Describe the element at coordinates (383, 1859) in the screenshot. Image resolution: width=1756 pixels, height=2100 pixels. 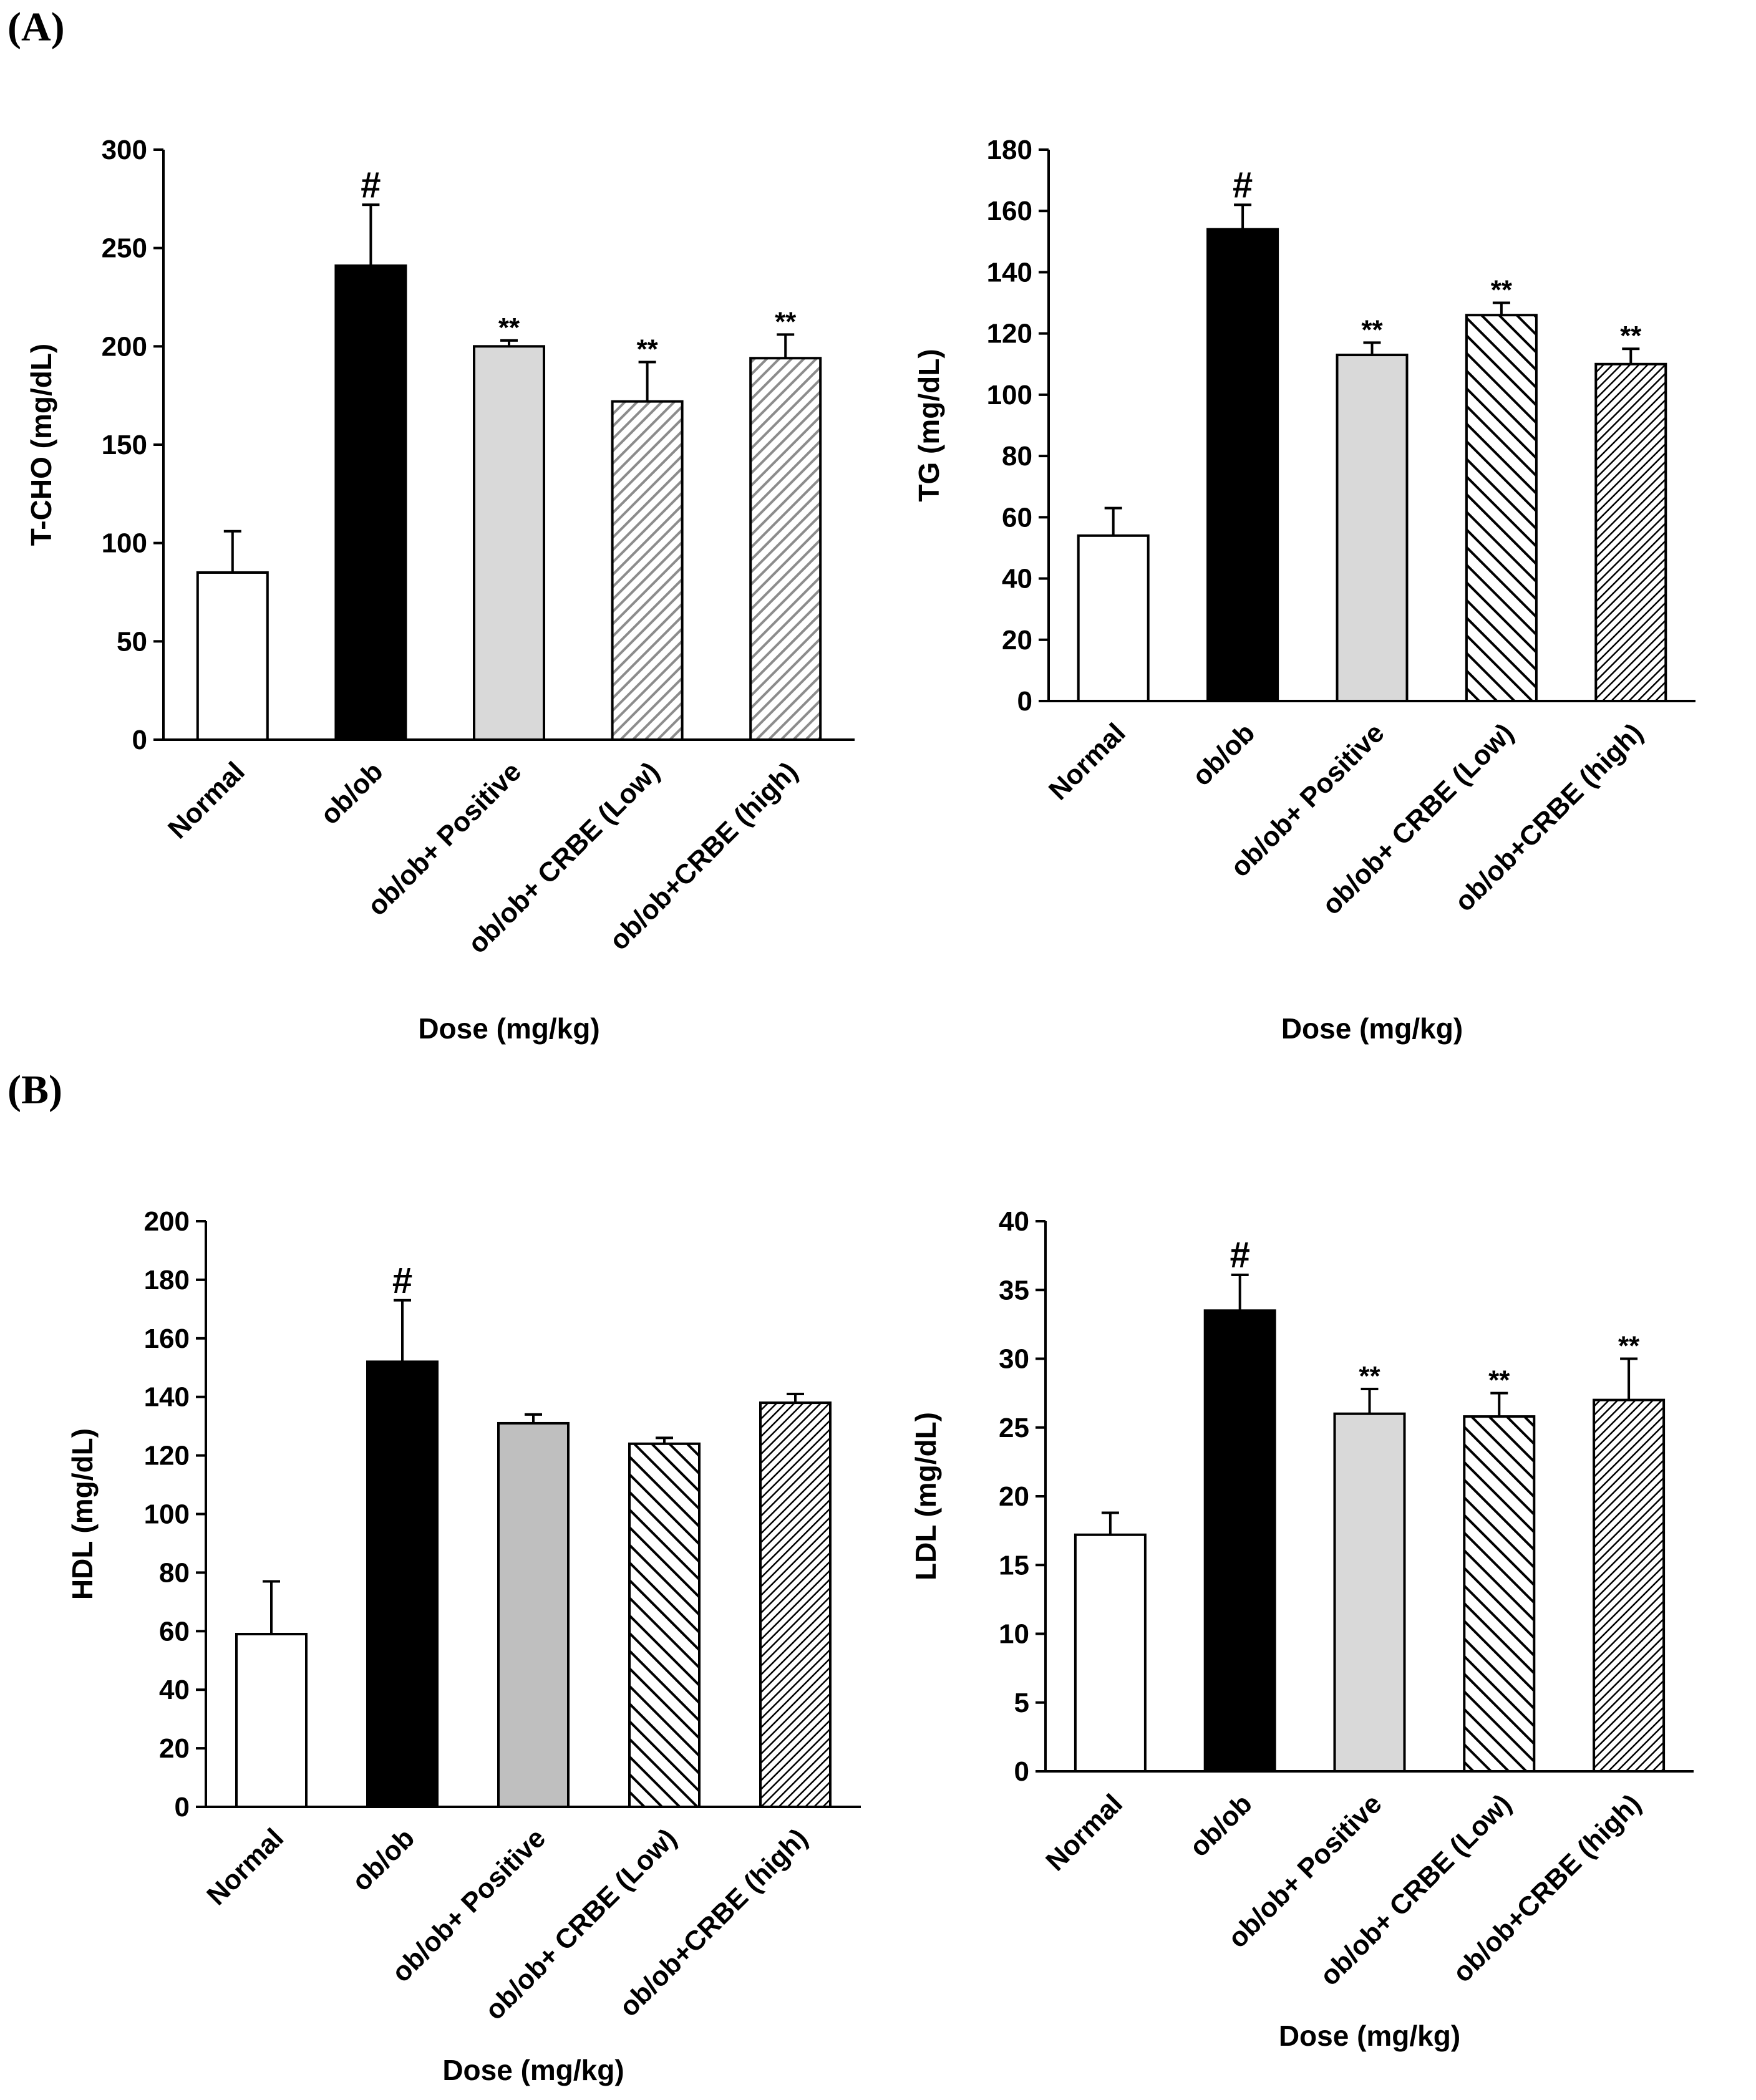
I see `hdl-category-label-1: ob/ob` at that location.